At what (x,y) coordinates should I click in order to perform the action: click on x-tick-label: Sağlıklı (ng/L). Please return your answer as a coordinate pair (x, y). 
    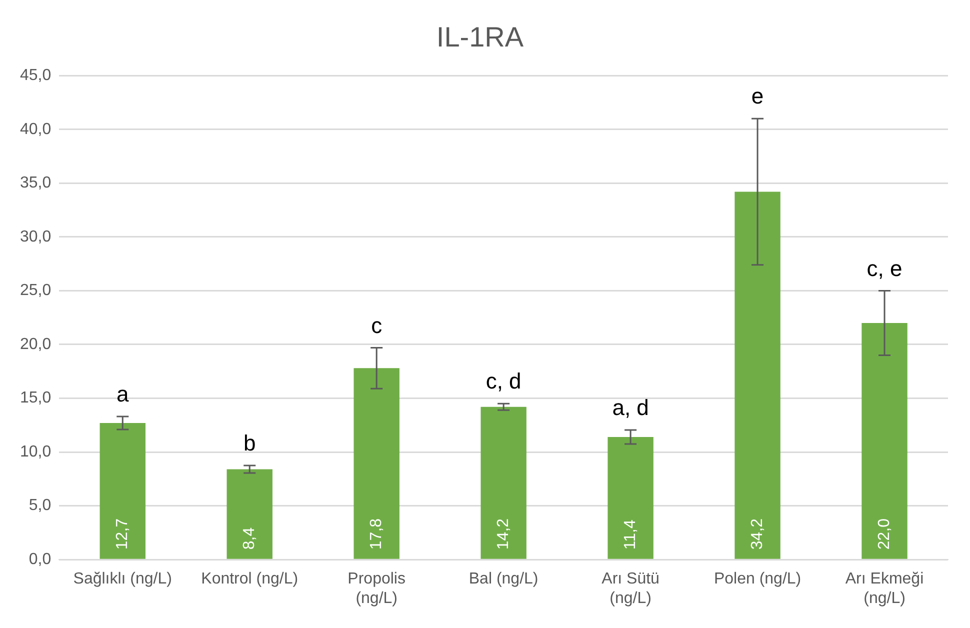
    Looking at the image, I should click on (122, 579).